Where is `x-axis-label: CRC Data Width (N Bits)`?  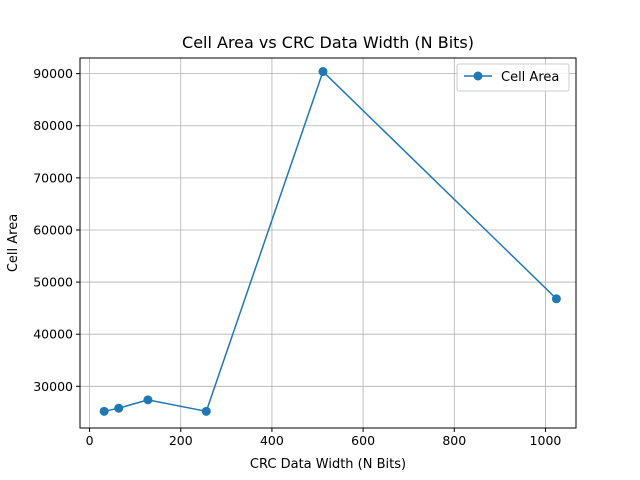 x-axis-label: CRC Data Width (N Bits) is located at coordinates (328, 464).